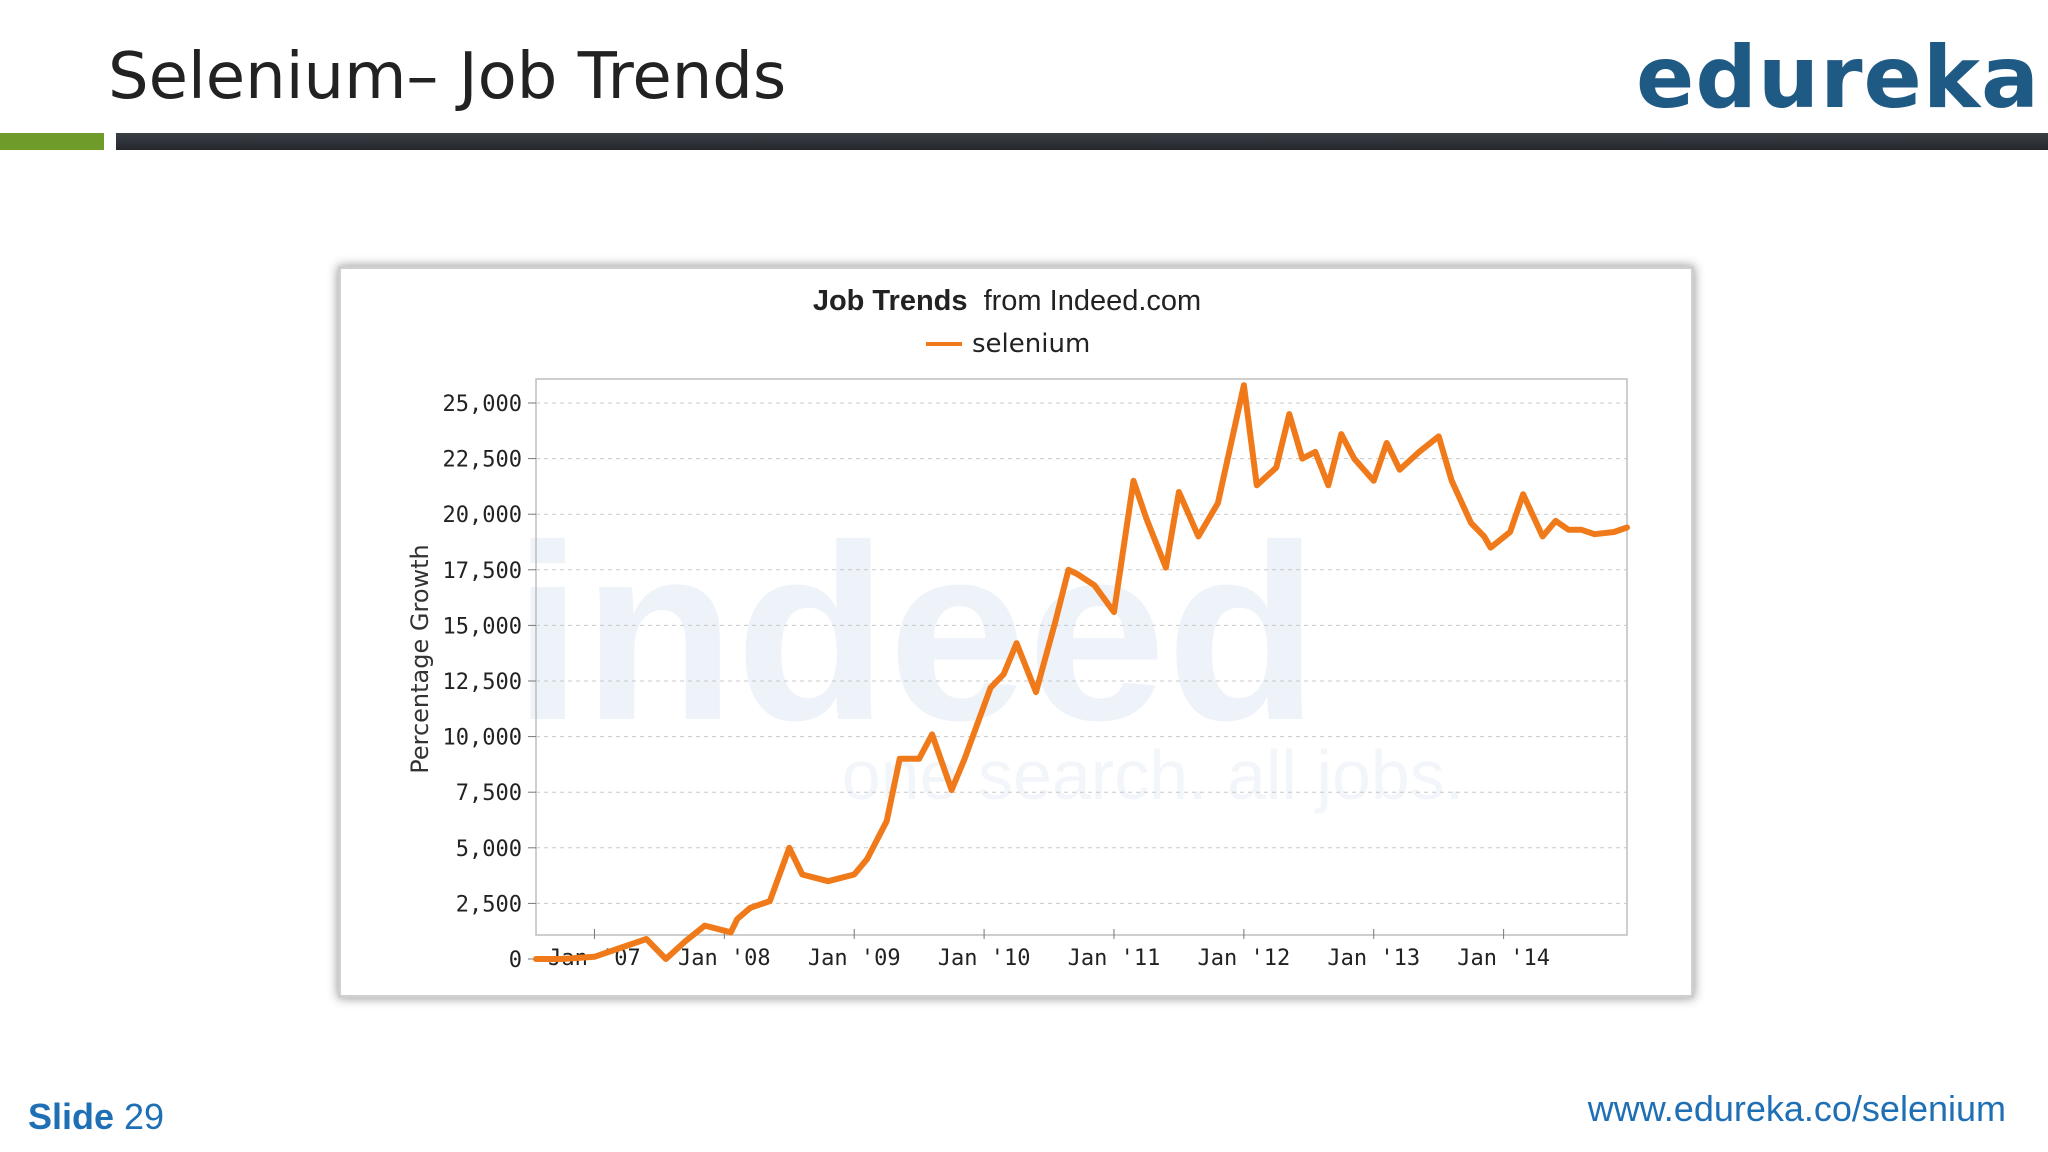 This screenshot has height=1152, width=2048. I want to click on chart-watermark: indeed, so click(916, 632).